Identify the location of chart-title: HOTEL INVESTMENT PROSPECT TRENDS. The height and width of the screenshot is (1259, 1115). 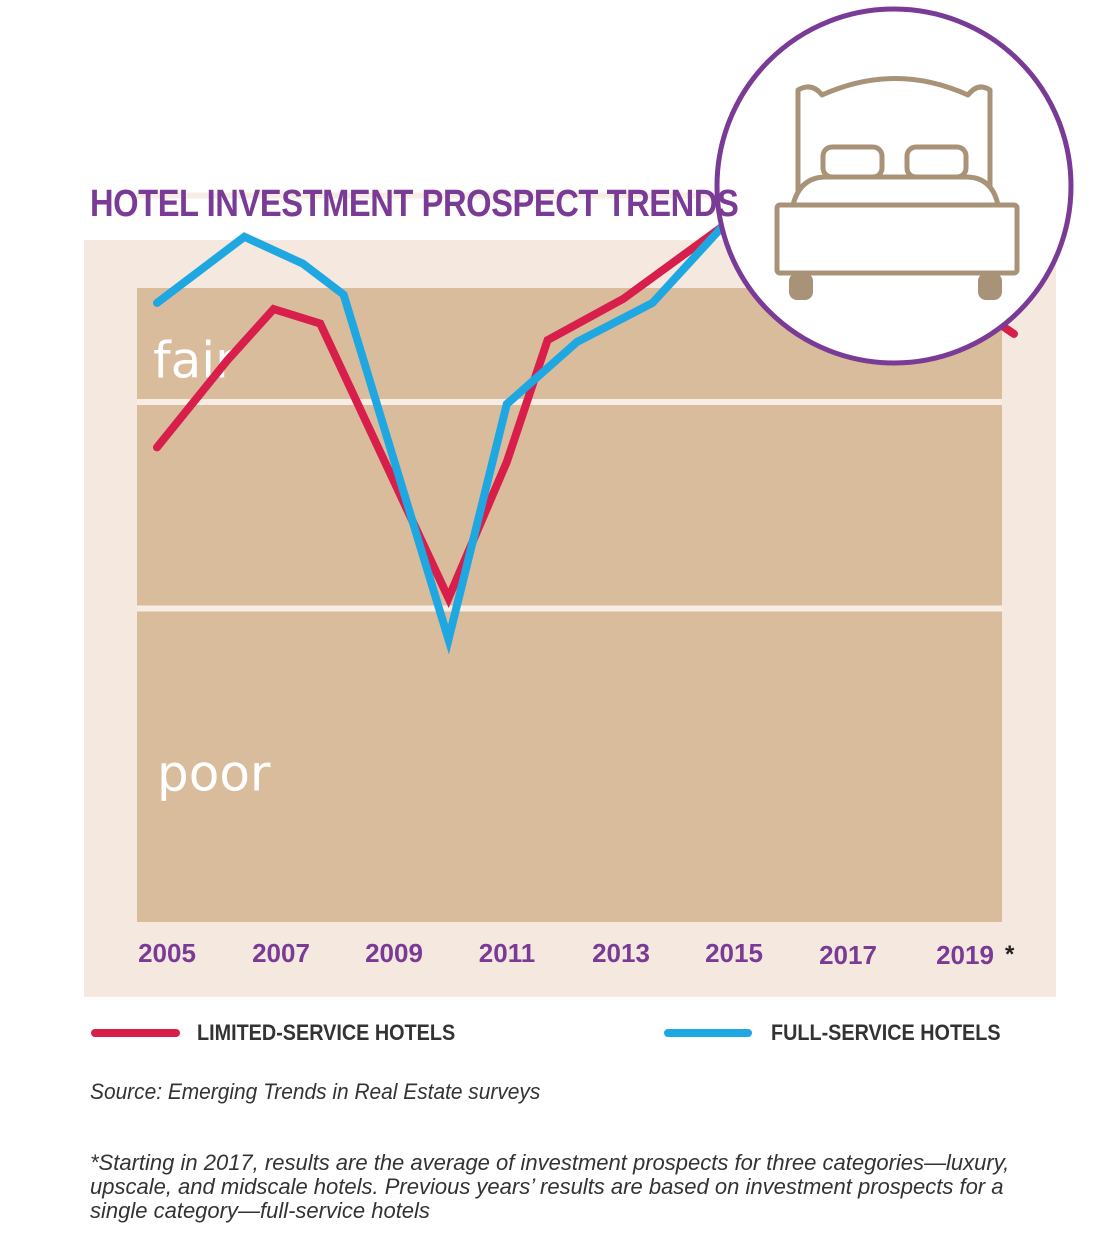
(414, 204).